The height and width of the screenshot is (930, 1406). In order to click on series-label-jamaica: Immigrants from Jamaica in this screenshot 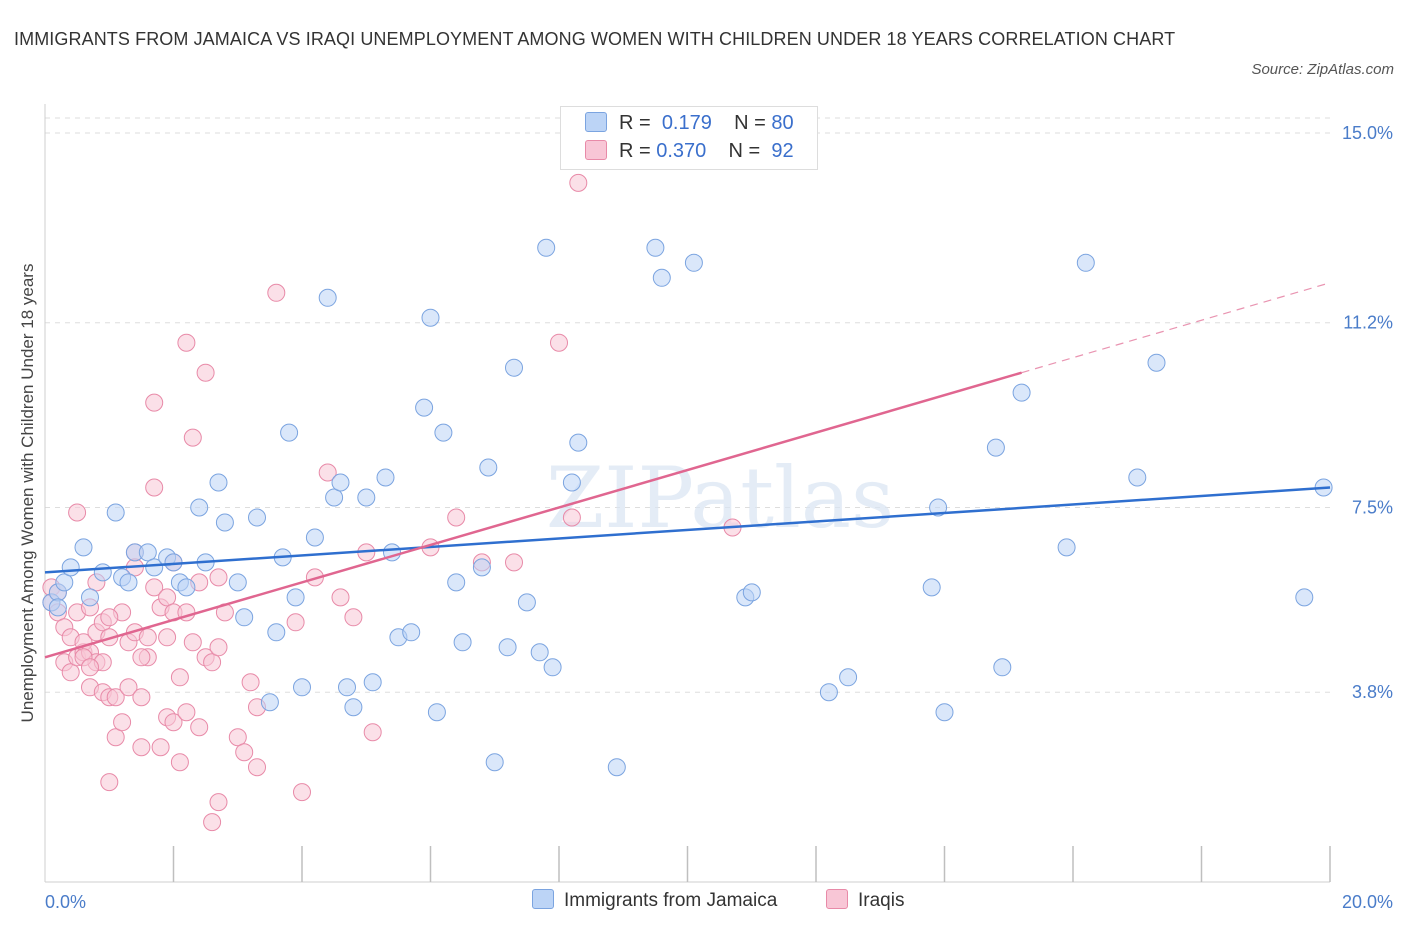, I will do `click(671, 900)`.